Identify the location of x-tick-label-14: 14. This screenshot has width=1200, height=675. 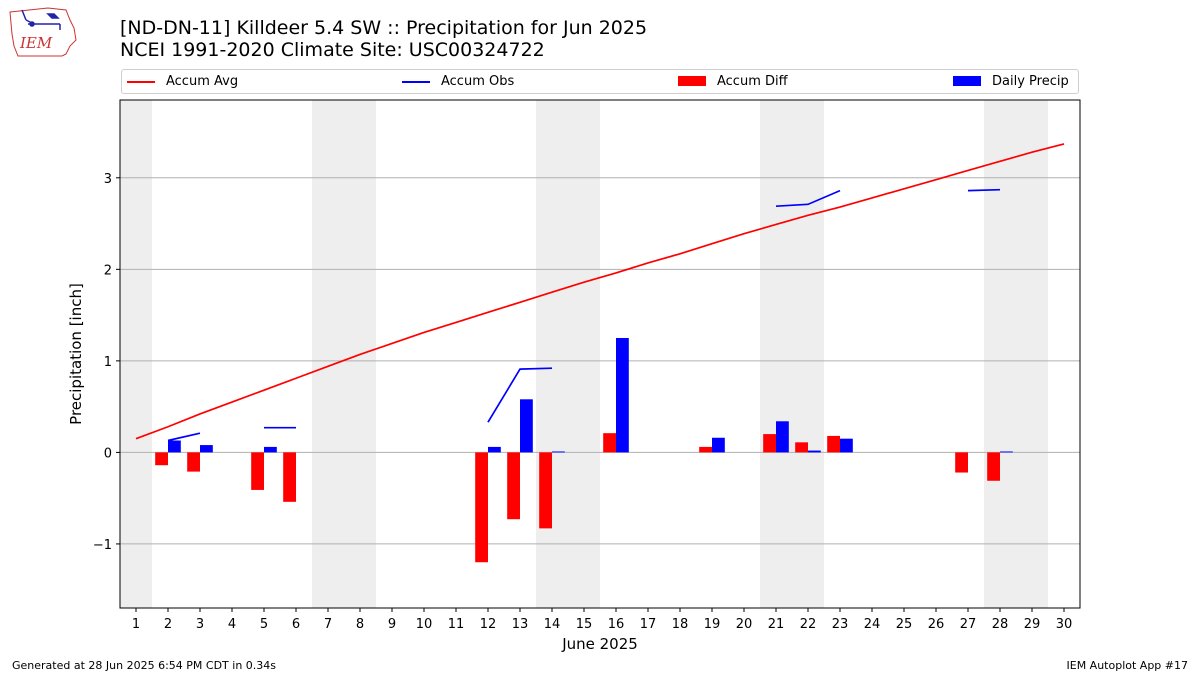
(552, 624).